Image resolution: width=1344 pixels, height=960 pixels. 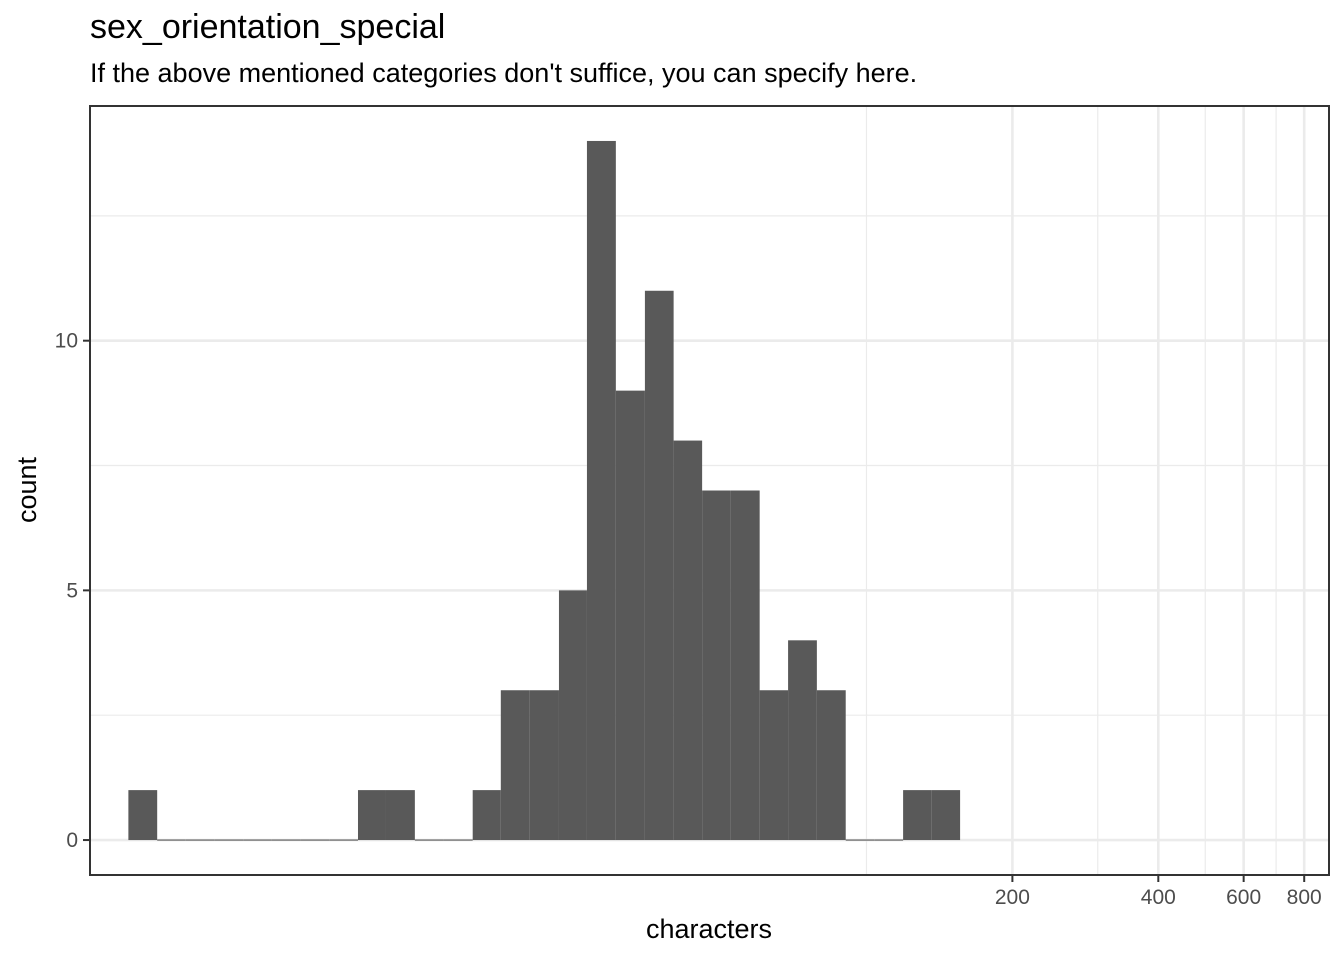 I want to click on x-tick-label: 200, so click(x=1012, y=897).